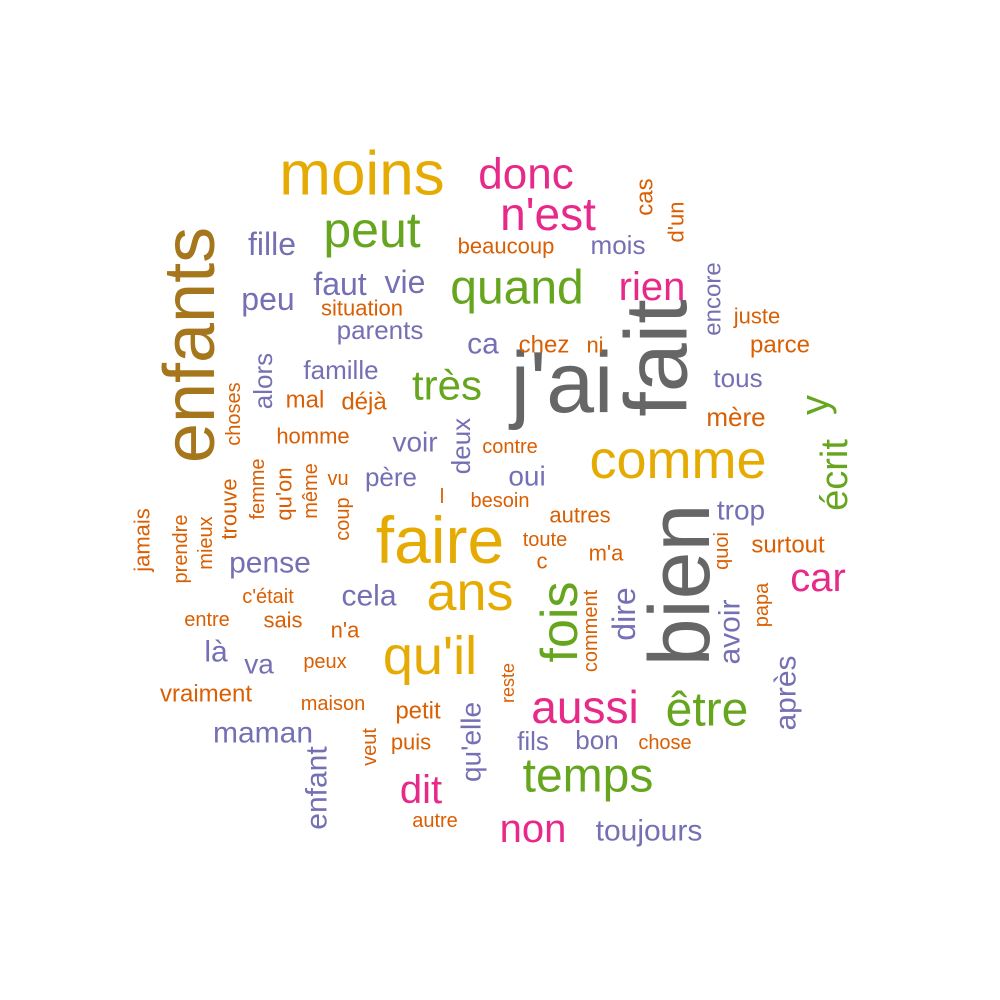 This screenshot has width=1000, height=1000. What do you see at coordinates (380, 330) in the screenshot?
I see `word-parents: parents` at bounding box center [380, 330].